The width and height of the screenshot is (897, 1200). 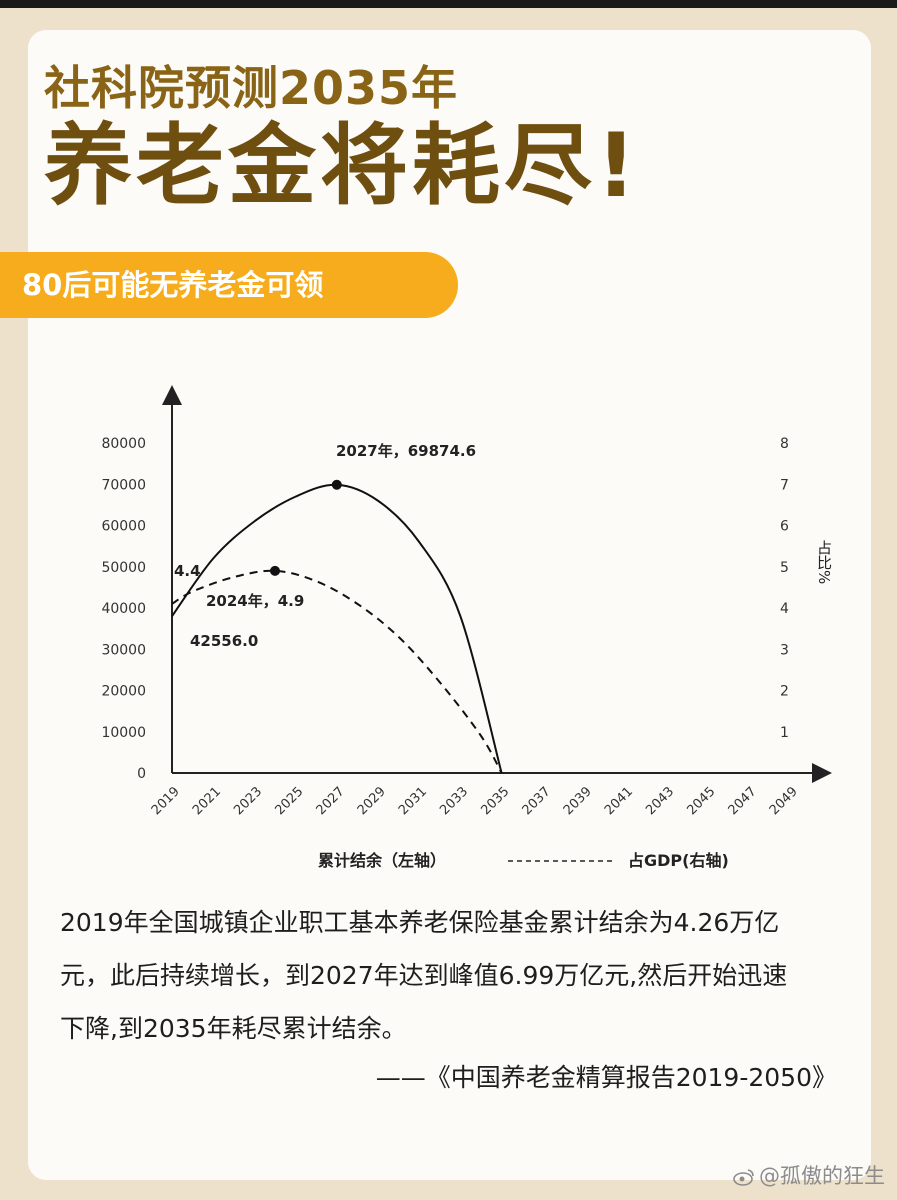 What do you see at coordinates (606, 1077) in the screenshot?
I see `source-citation: ——《中国养老金精算报告2019-2050》` at bounding box center [606, 1077].